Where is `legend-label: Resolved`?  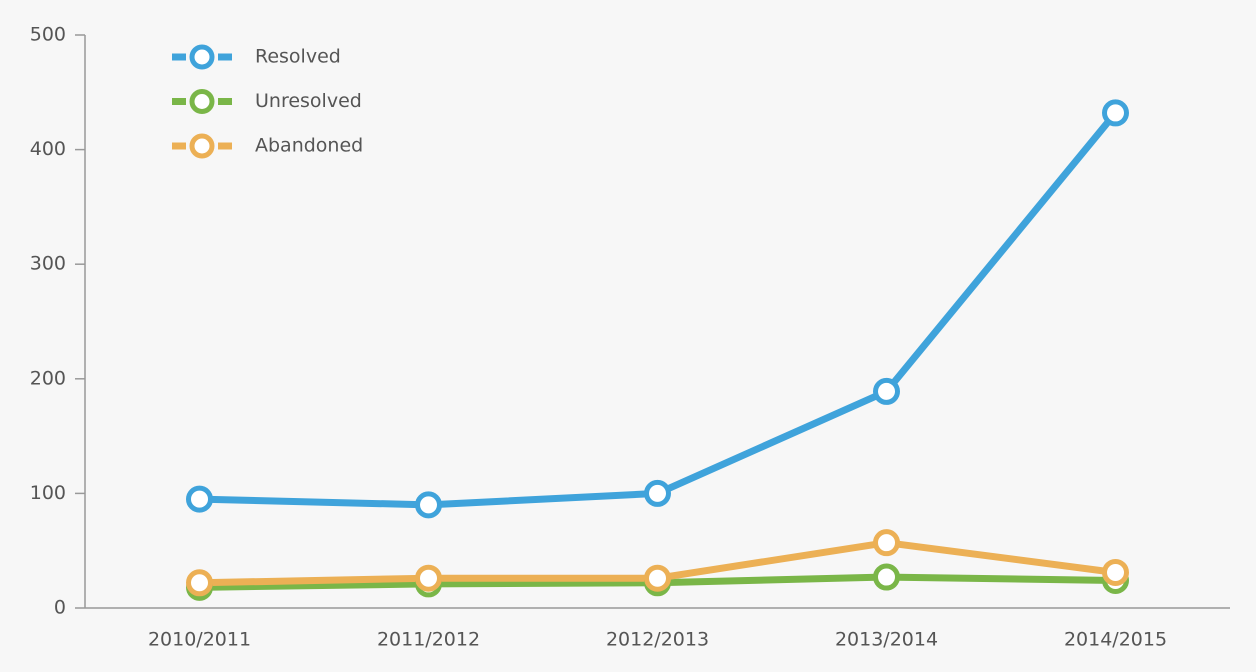
legend-label: Resolved is located at coordinates (298, 57).